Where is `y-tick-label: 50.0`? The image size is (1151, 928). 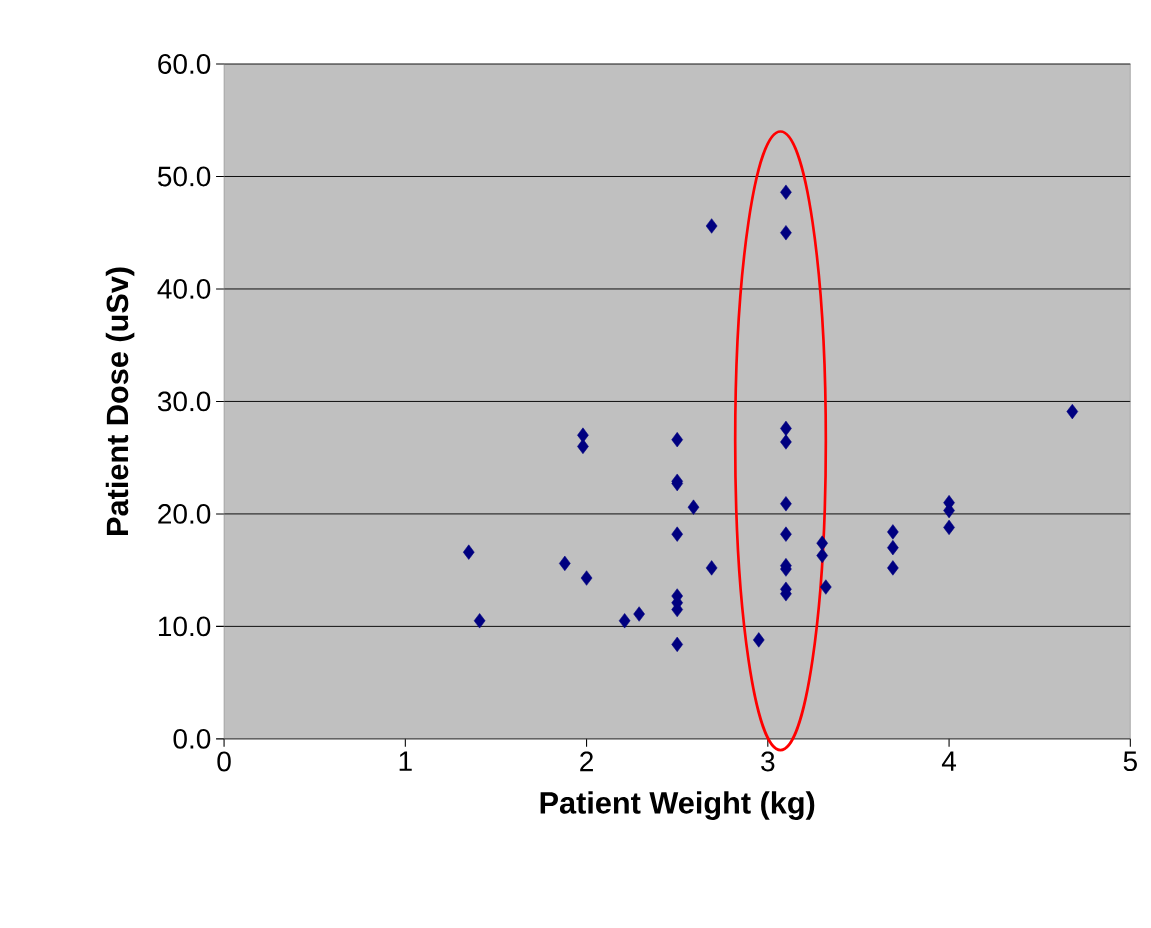
y-tick-label: 50.0 is located at coordinates (184, 176).